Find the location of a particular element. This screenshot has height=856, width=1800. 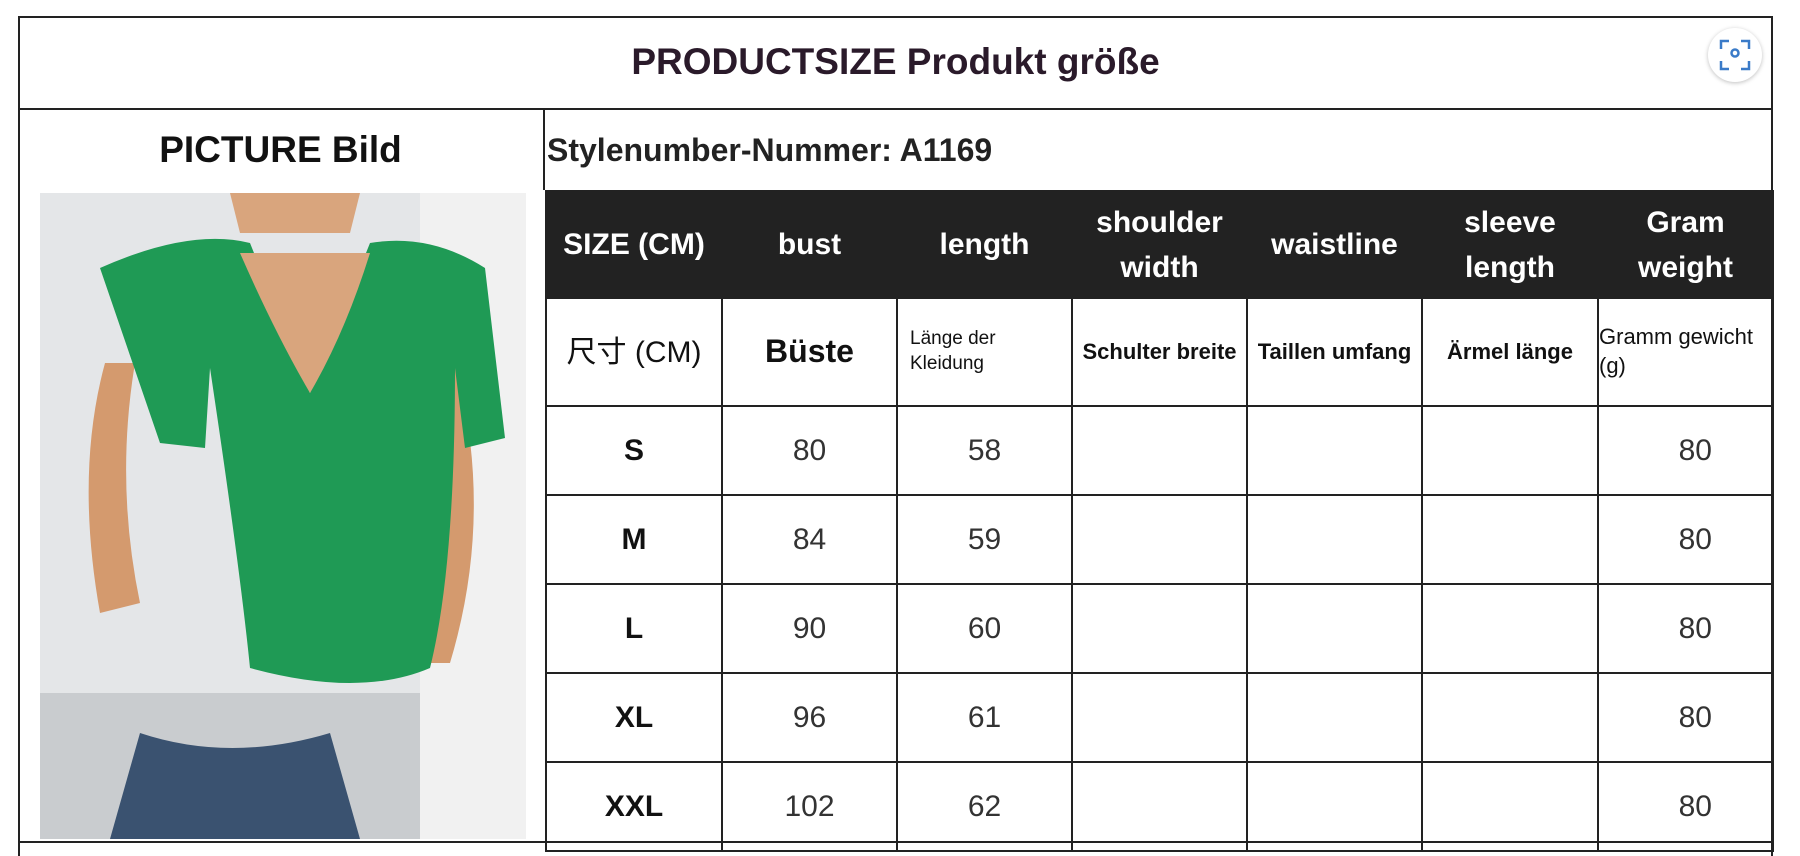

cell-size: XXL is located at coordinates (634, 806).